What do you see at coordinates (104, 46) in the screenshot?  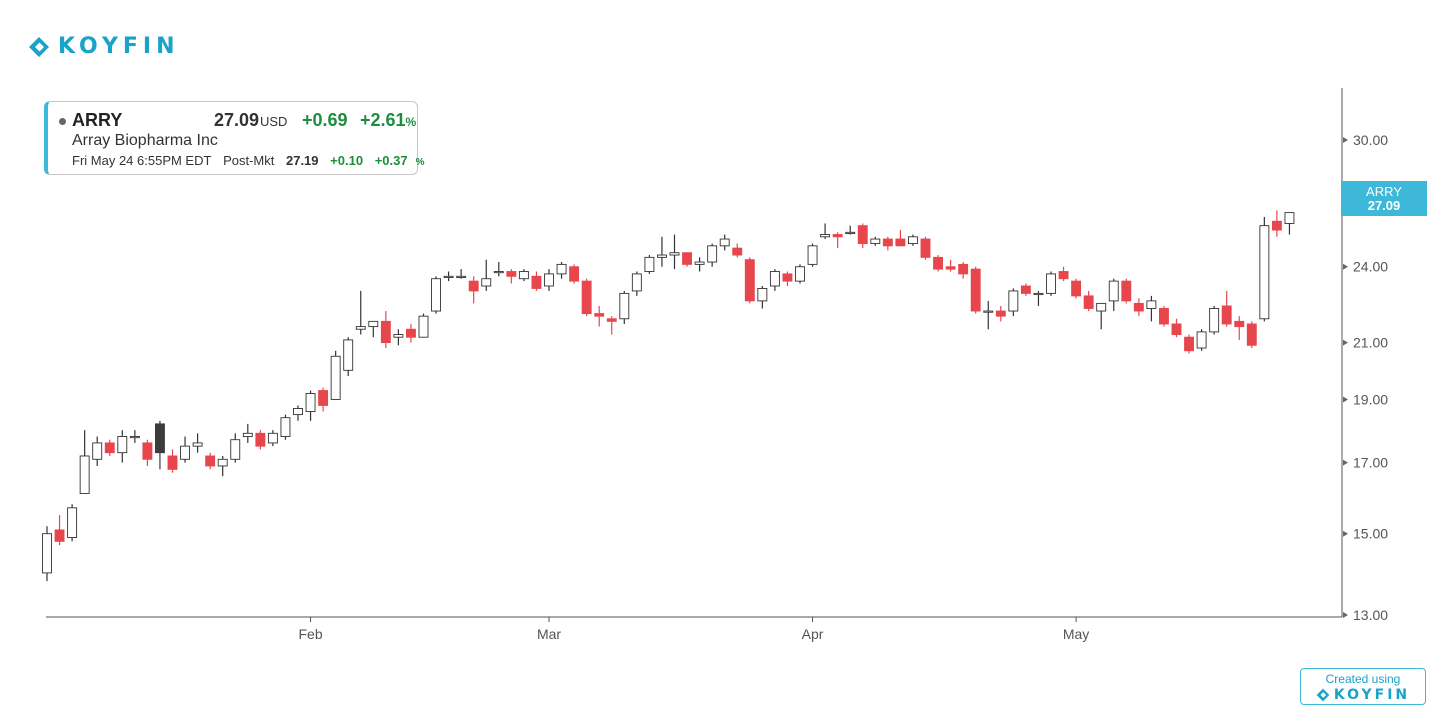 I see `koyfin-logo: KOYFIN` at bounding box center [104, 46].